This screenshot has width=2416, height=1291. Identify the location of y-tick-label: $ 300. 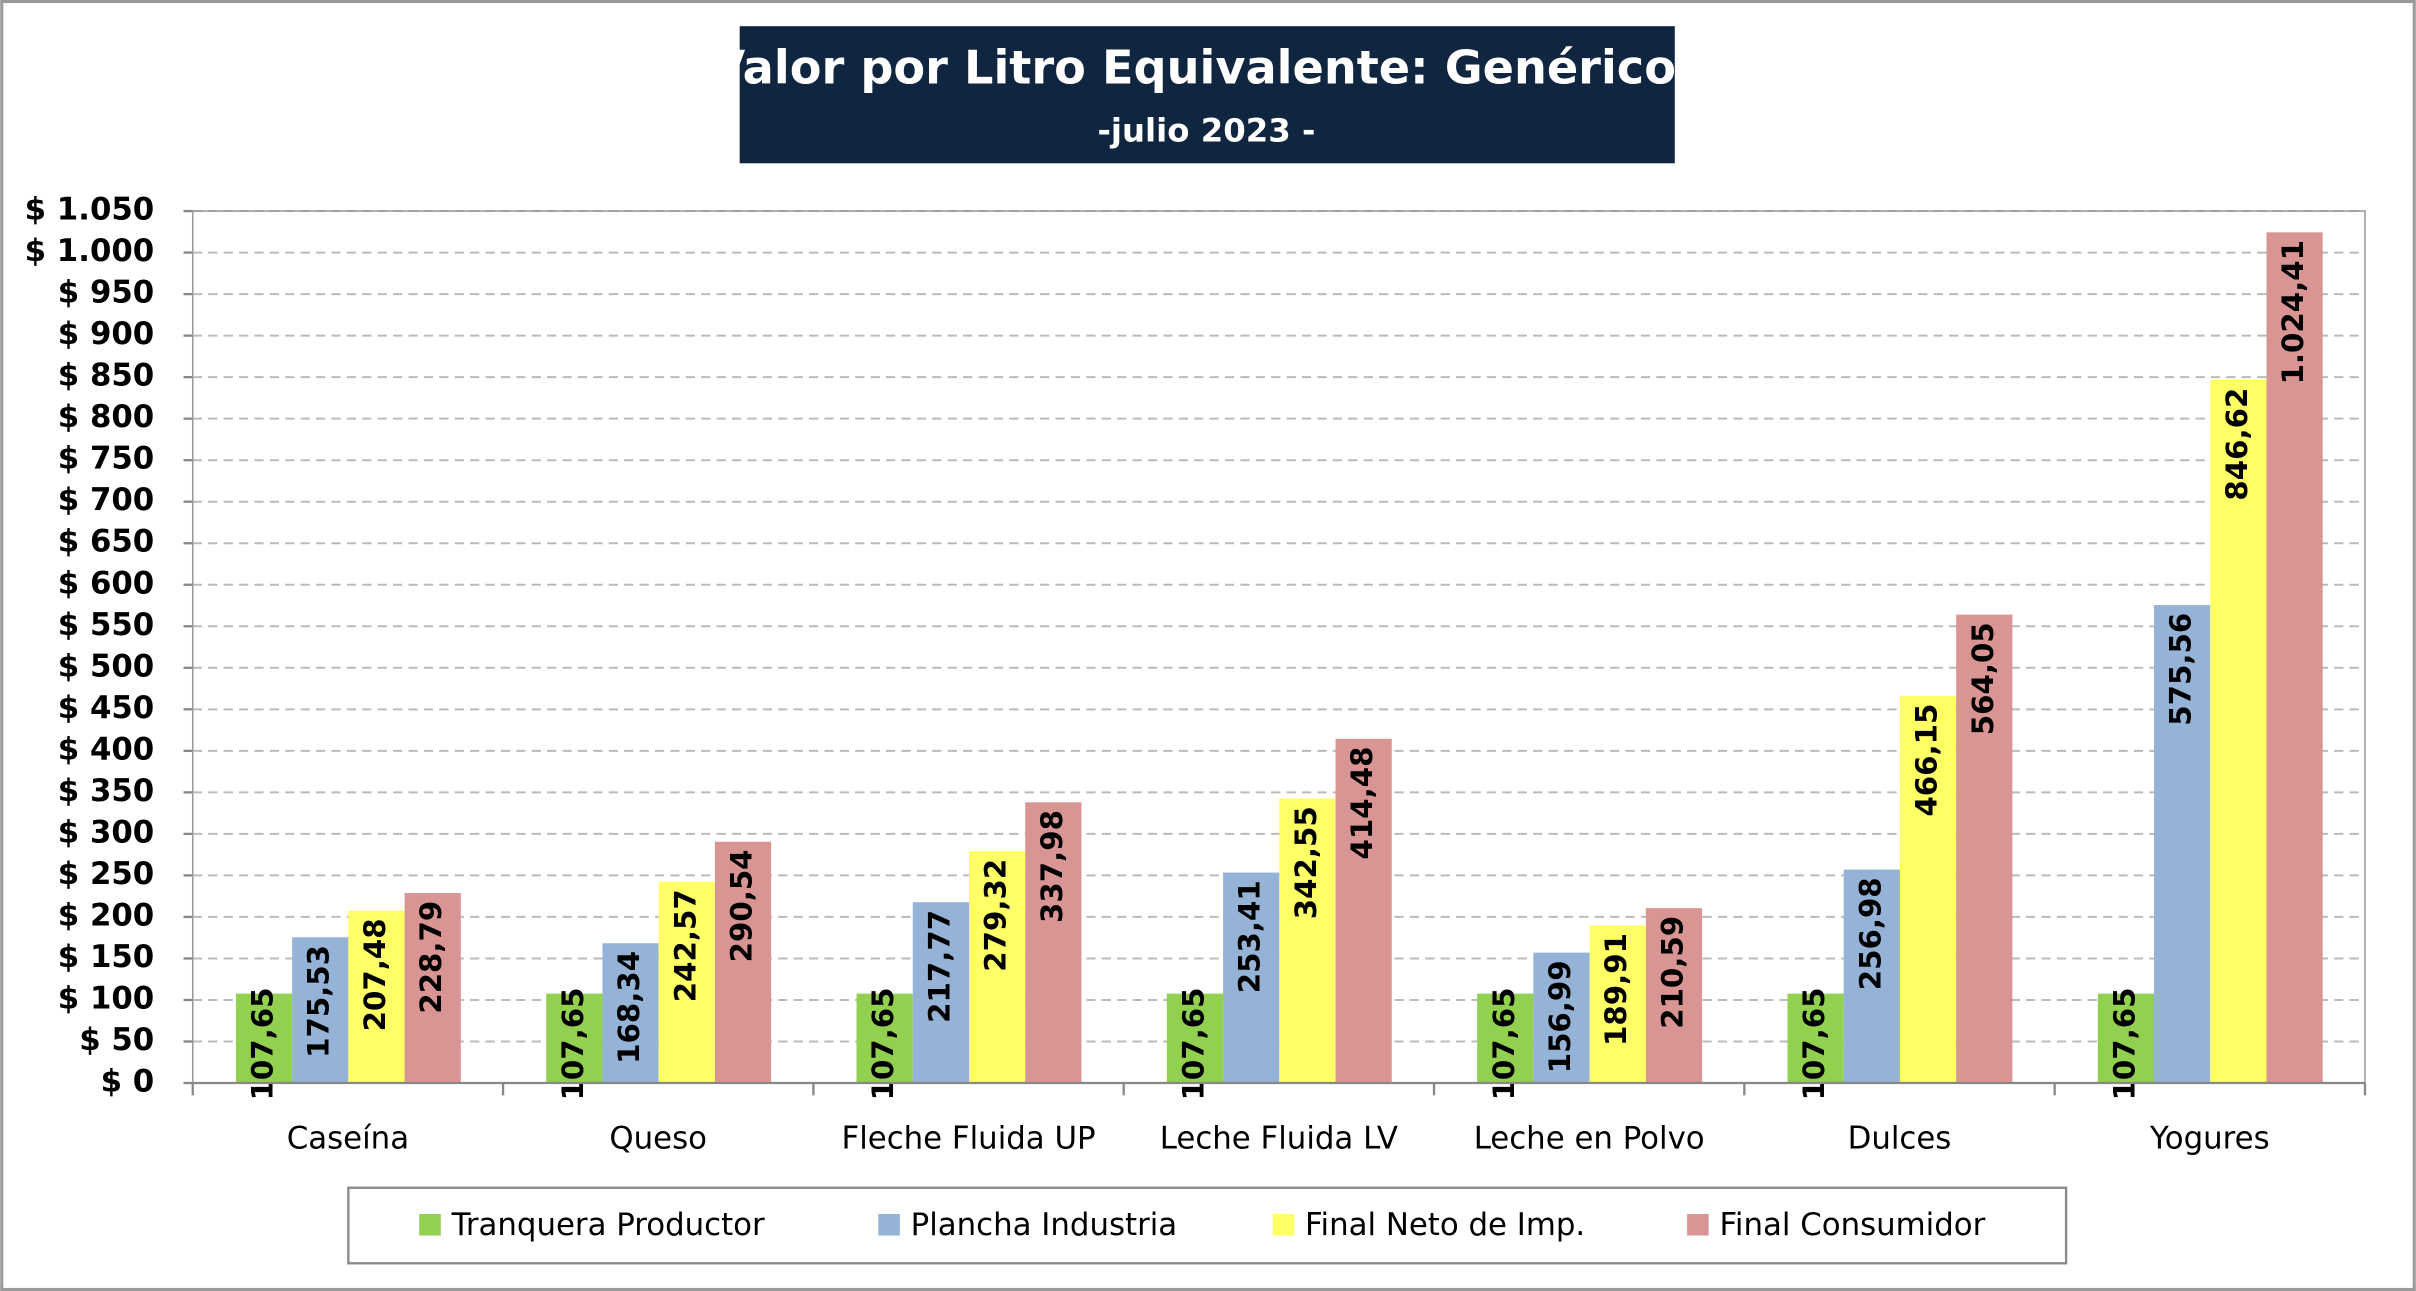
(106, 832).